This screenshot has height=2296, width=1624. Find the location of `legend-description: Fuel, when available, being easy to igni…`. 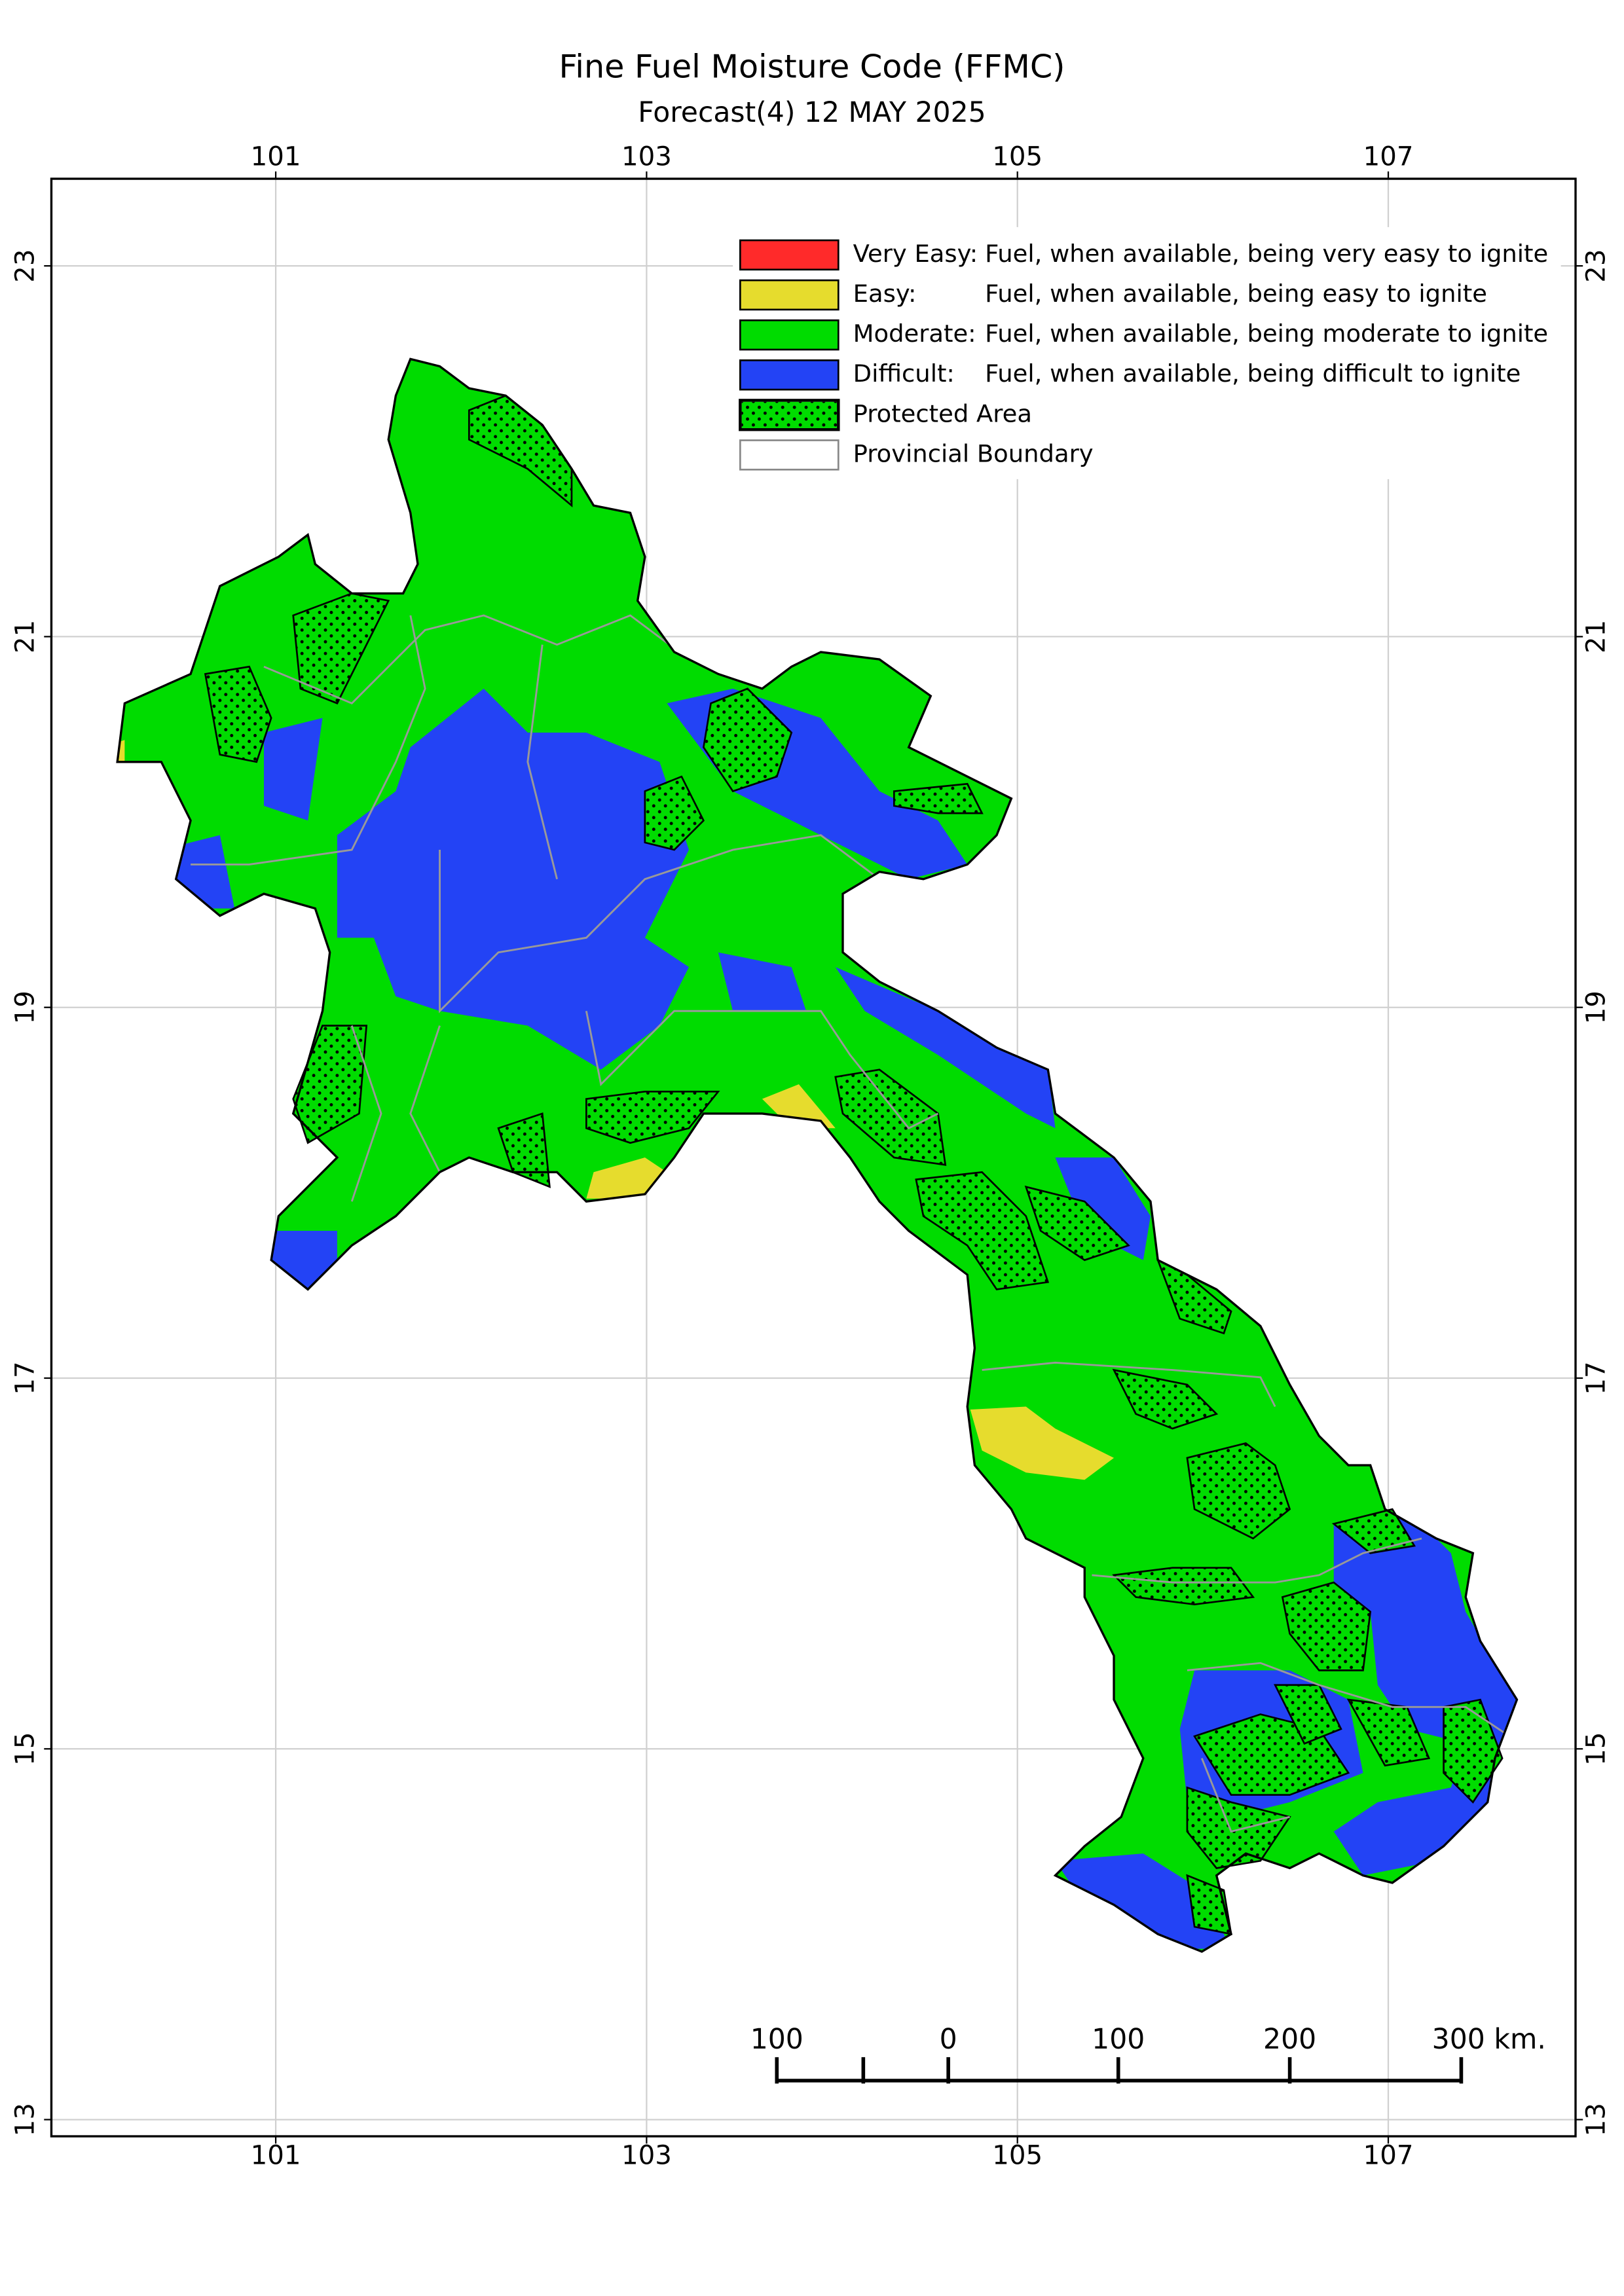

legend-description: Fuel, when available, being easy to igni… is located at coordinates (1236, 294).